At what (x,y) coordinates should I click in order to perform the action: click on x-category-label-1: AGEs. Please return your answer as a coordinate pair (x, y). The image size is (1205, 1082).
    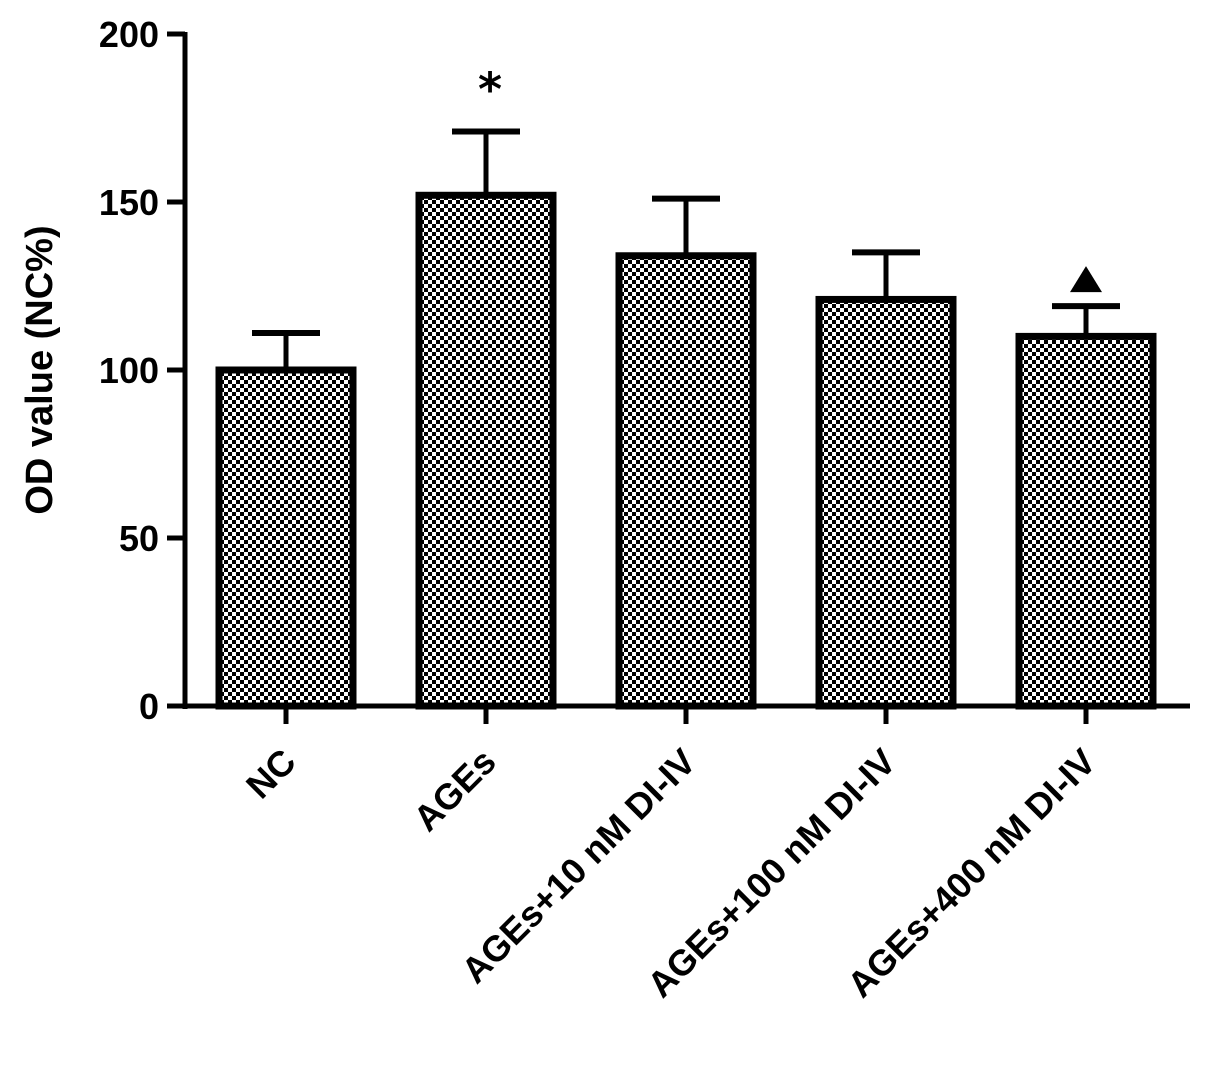
    Looking at the image, I should click on (454, 790).